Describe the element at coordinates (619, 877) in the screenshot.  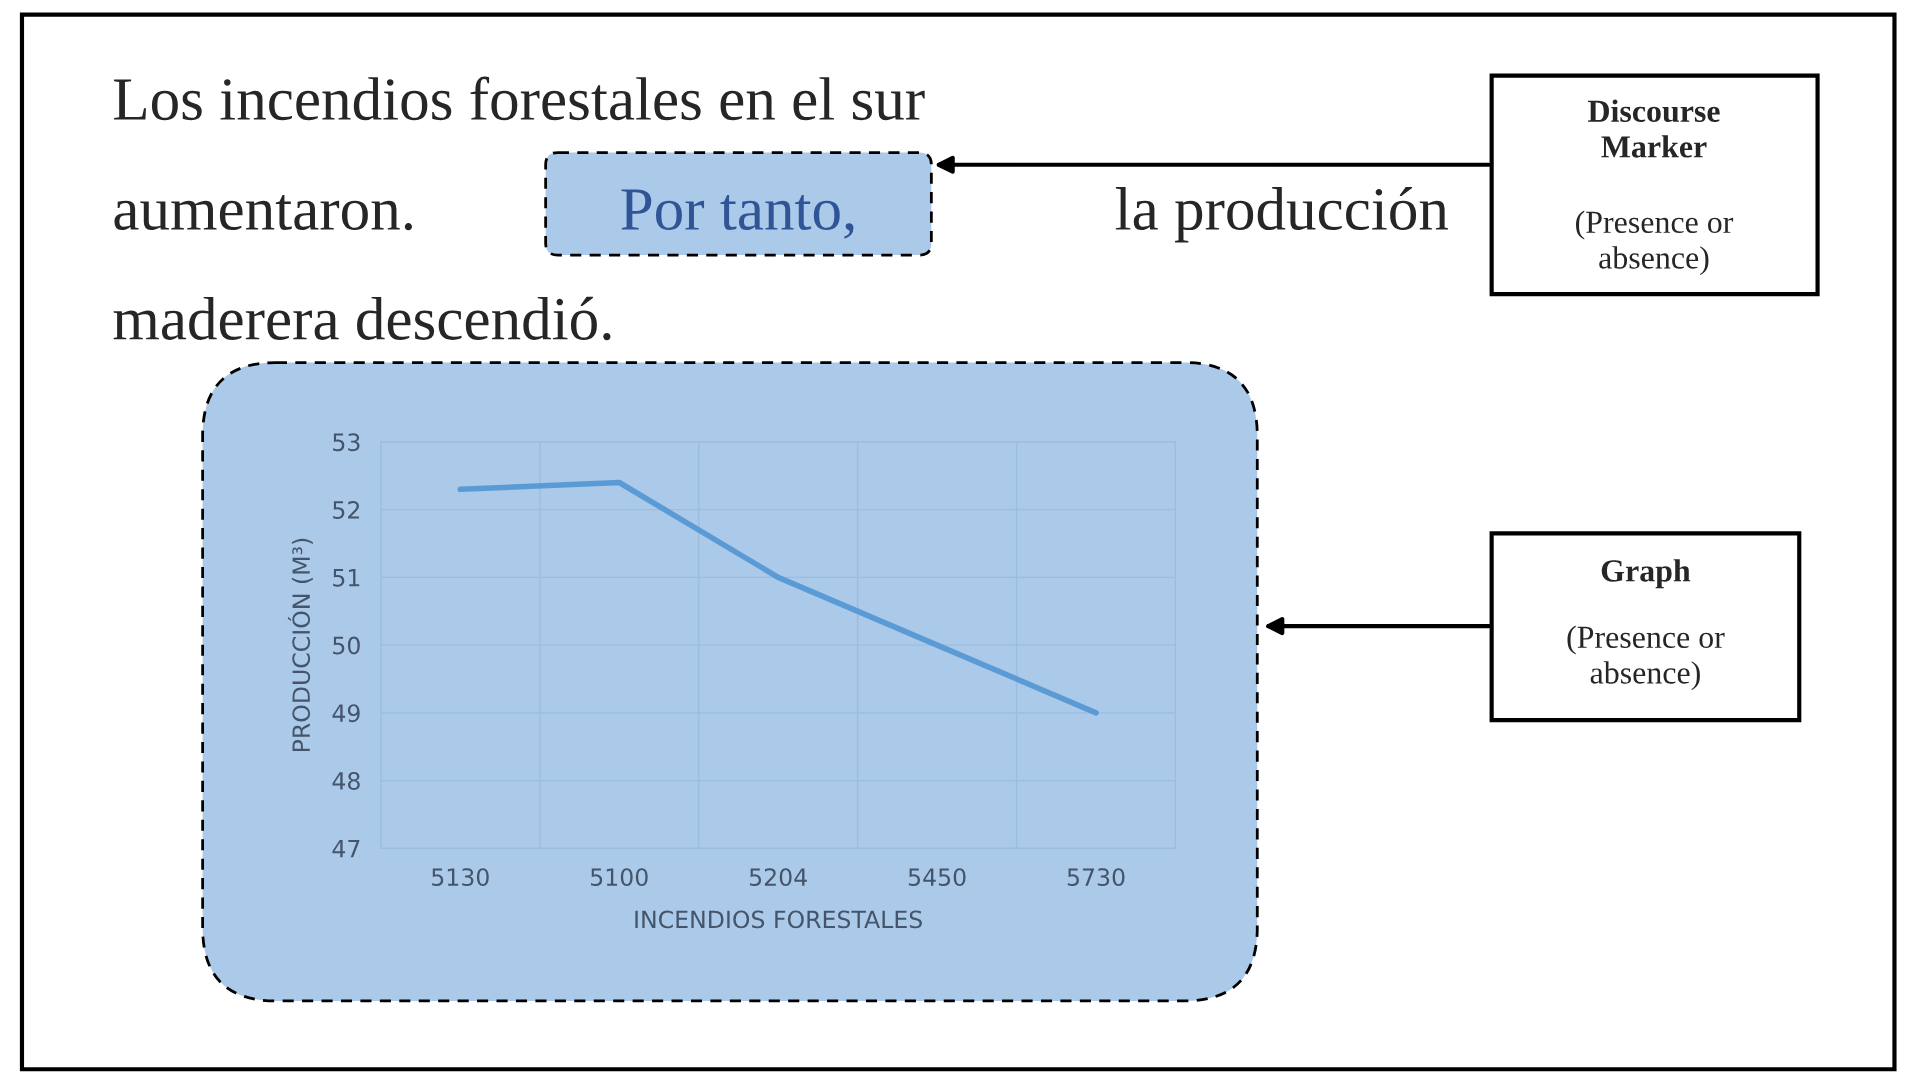
I see `x-tick-label: 5100` at that location.